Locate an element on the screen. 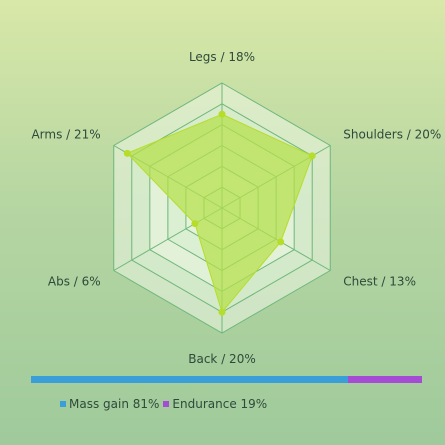 The width and height of the screenshot is (445, 445). radar-axis-label-1: Shoulders / 20% is located at coordinates (392, 135).